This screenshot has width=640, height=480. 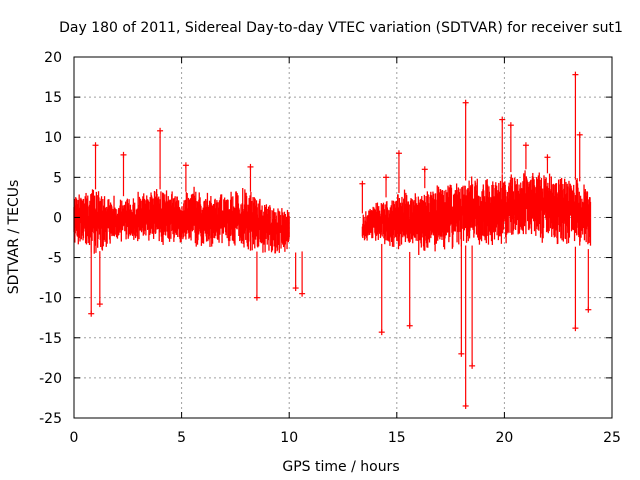 I want to click on y-tick-label: -15, so click(x=50, y=339).